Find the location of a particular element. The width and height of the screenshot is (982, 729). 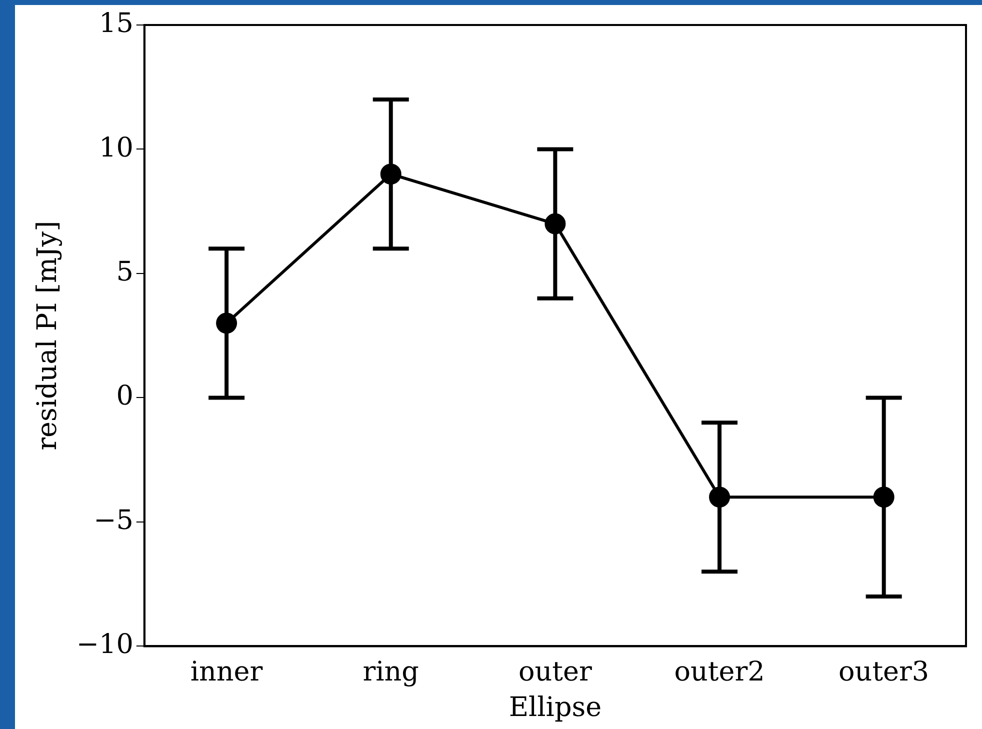

y-axis-title: residual PI [mJy] is located at coordinates (48, 335).